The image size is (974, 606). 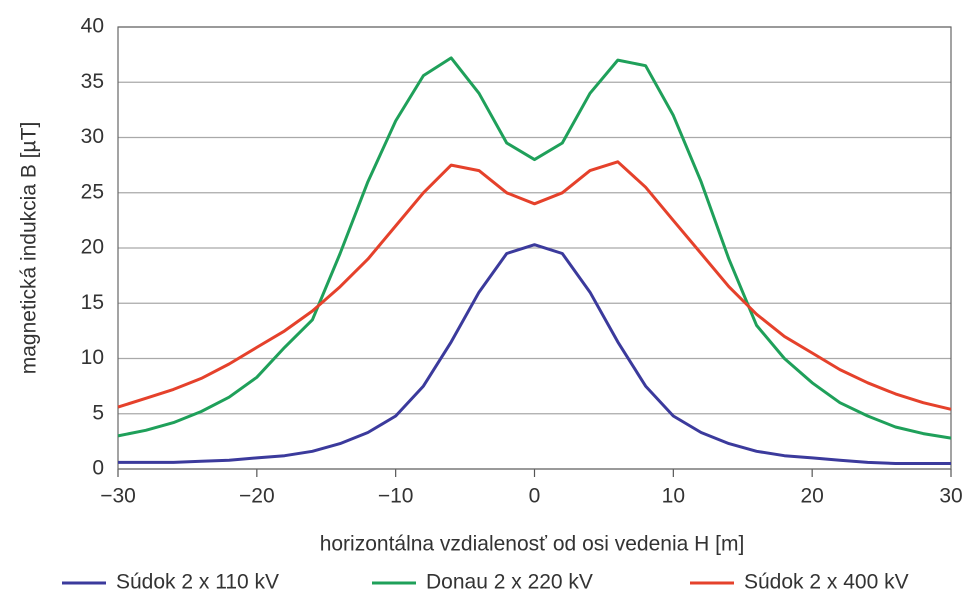 What do you see at coordinates (92, 26) in the screenshot?
I see `y-tick-label: 40` at bounding box center [92, 26].